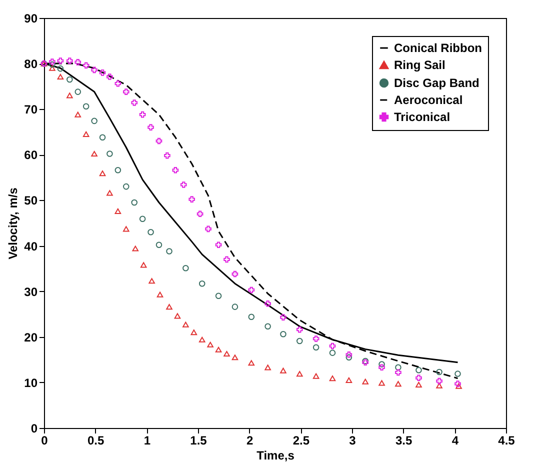  Describe the element at coordinates (437, 83) in the screenshot. I see `legend-label: Disc Gap Band` at that location.